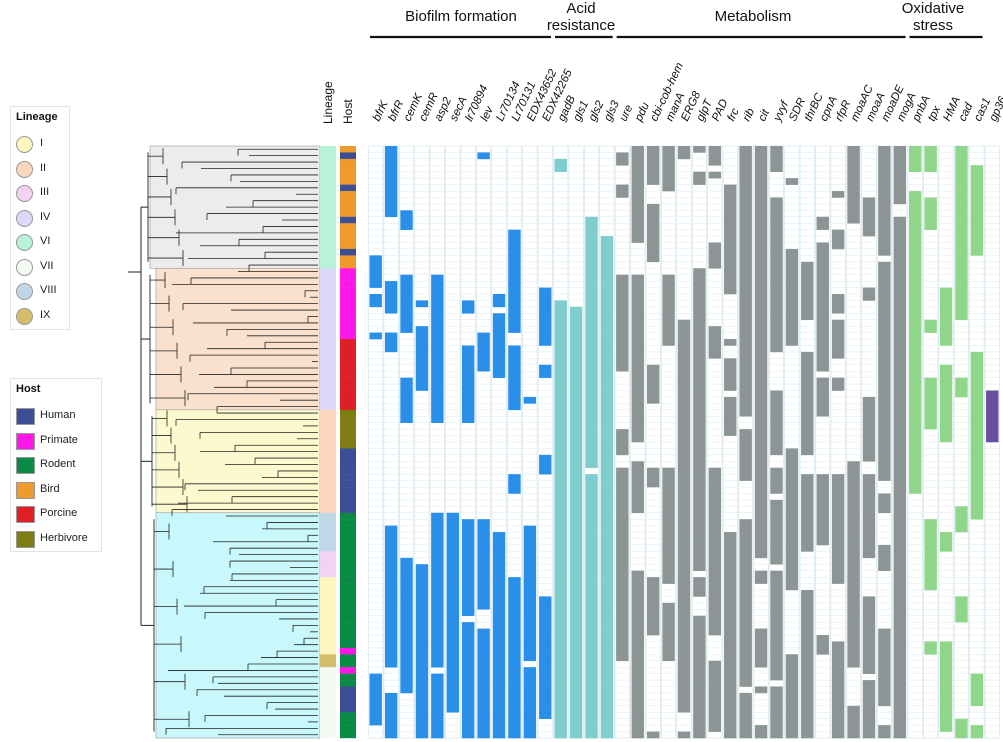 The height and width of the screenshot is (742, 1003). What do you see at coordinates (64, 537) in the screenshot?
I see `host-legend-label: Herbivore` at bounding box center [64, 537].